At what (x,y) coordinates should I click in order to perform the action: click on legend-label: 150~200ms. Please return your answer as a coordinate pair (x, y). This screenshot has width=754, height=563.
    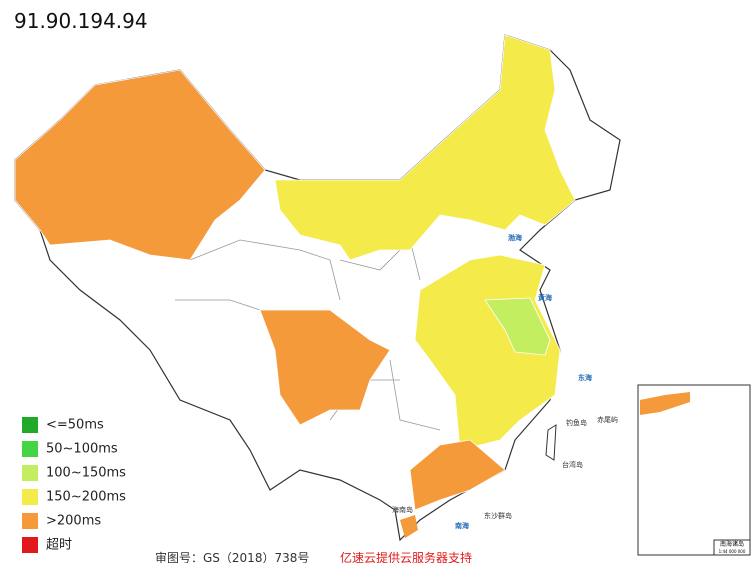
    Looking at the image, I should click on (86, 497).